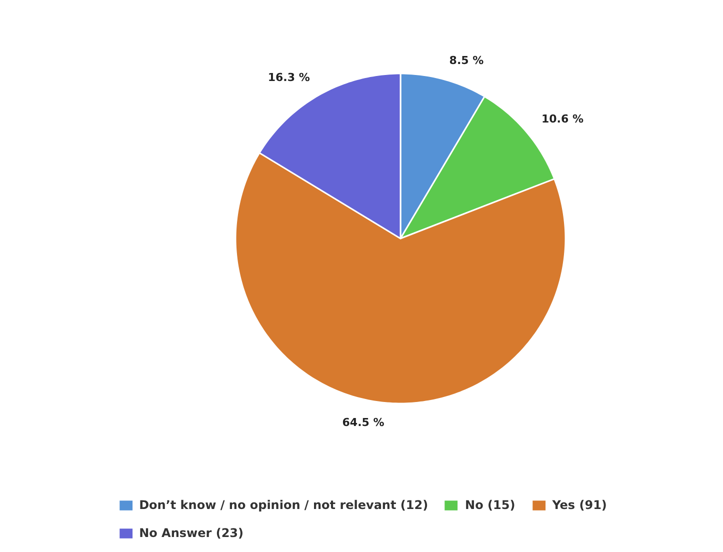  Describe the element at coordinates (191, 533) in the screenshot. I see `legend-label: No Answer (23)` at that location.